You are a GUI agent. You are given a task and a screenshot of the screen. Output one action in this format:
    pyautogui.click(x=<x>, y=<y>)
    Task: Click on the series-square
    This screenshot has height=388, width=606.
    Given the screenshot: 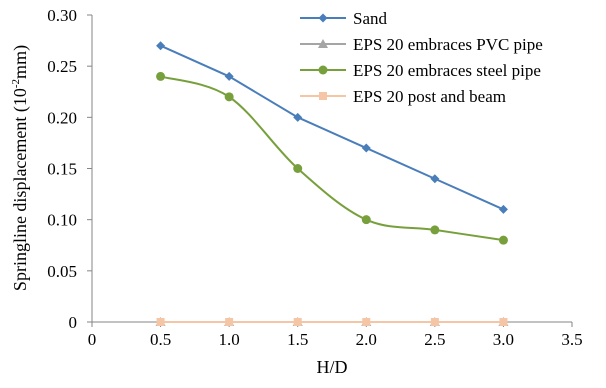 What is the action you would take?
    pyautogui.click(x=332, y=322)
    